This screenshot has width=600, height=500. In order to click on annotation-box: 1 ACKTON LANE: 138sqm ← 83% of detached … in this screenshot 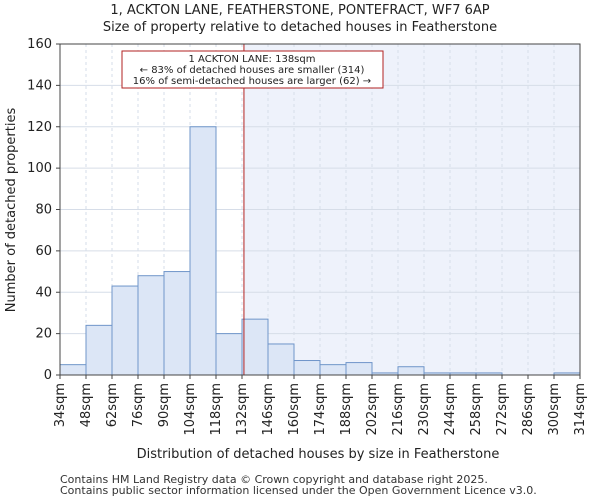, I will do `click(252, 69)`.